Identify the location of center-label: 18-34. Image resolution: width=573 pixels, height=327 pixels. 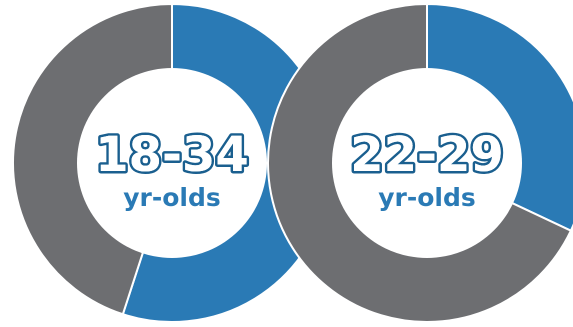
(172, 155).